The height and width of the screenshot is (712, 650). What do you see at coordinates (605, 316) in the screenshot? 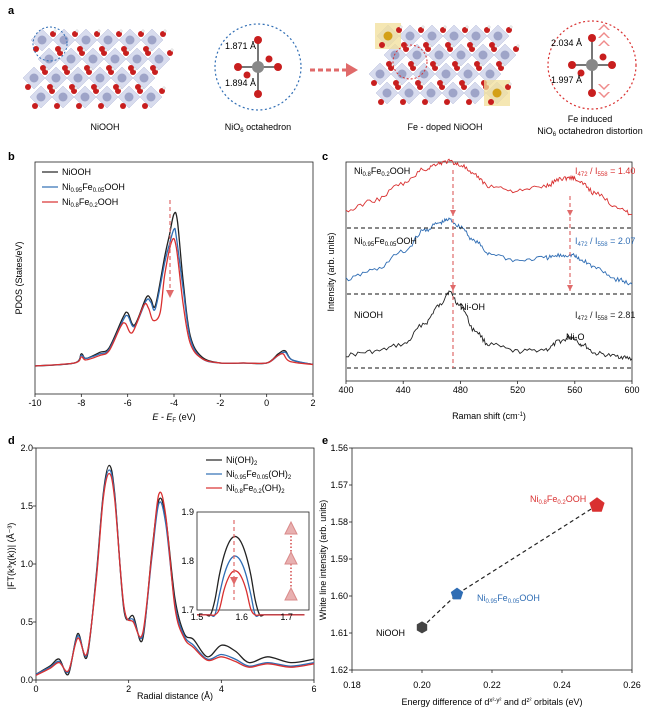
I see `ratio-niooh: I472 / I558 = 2.81` at bounding box center [605, 316].